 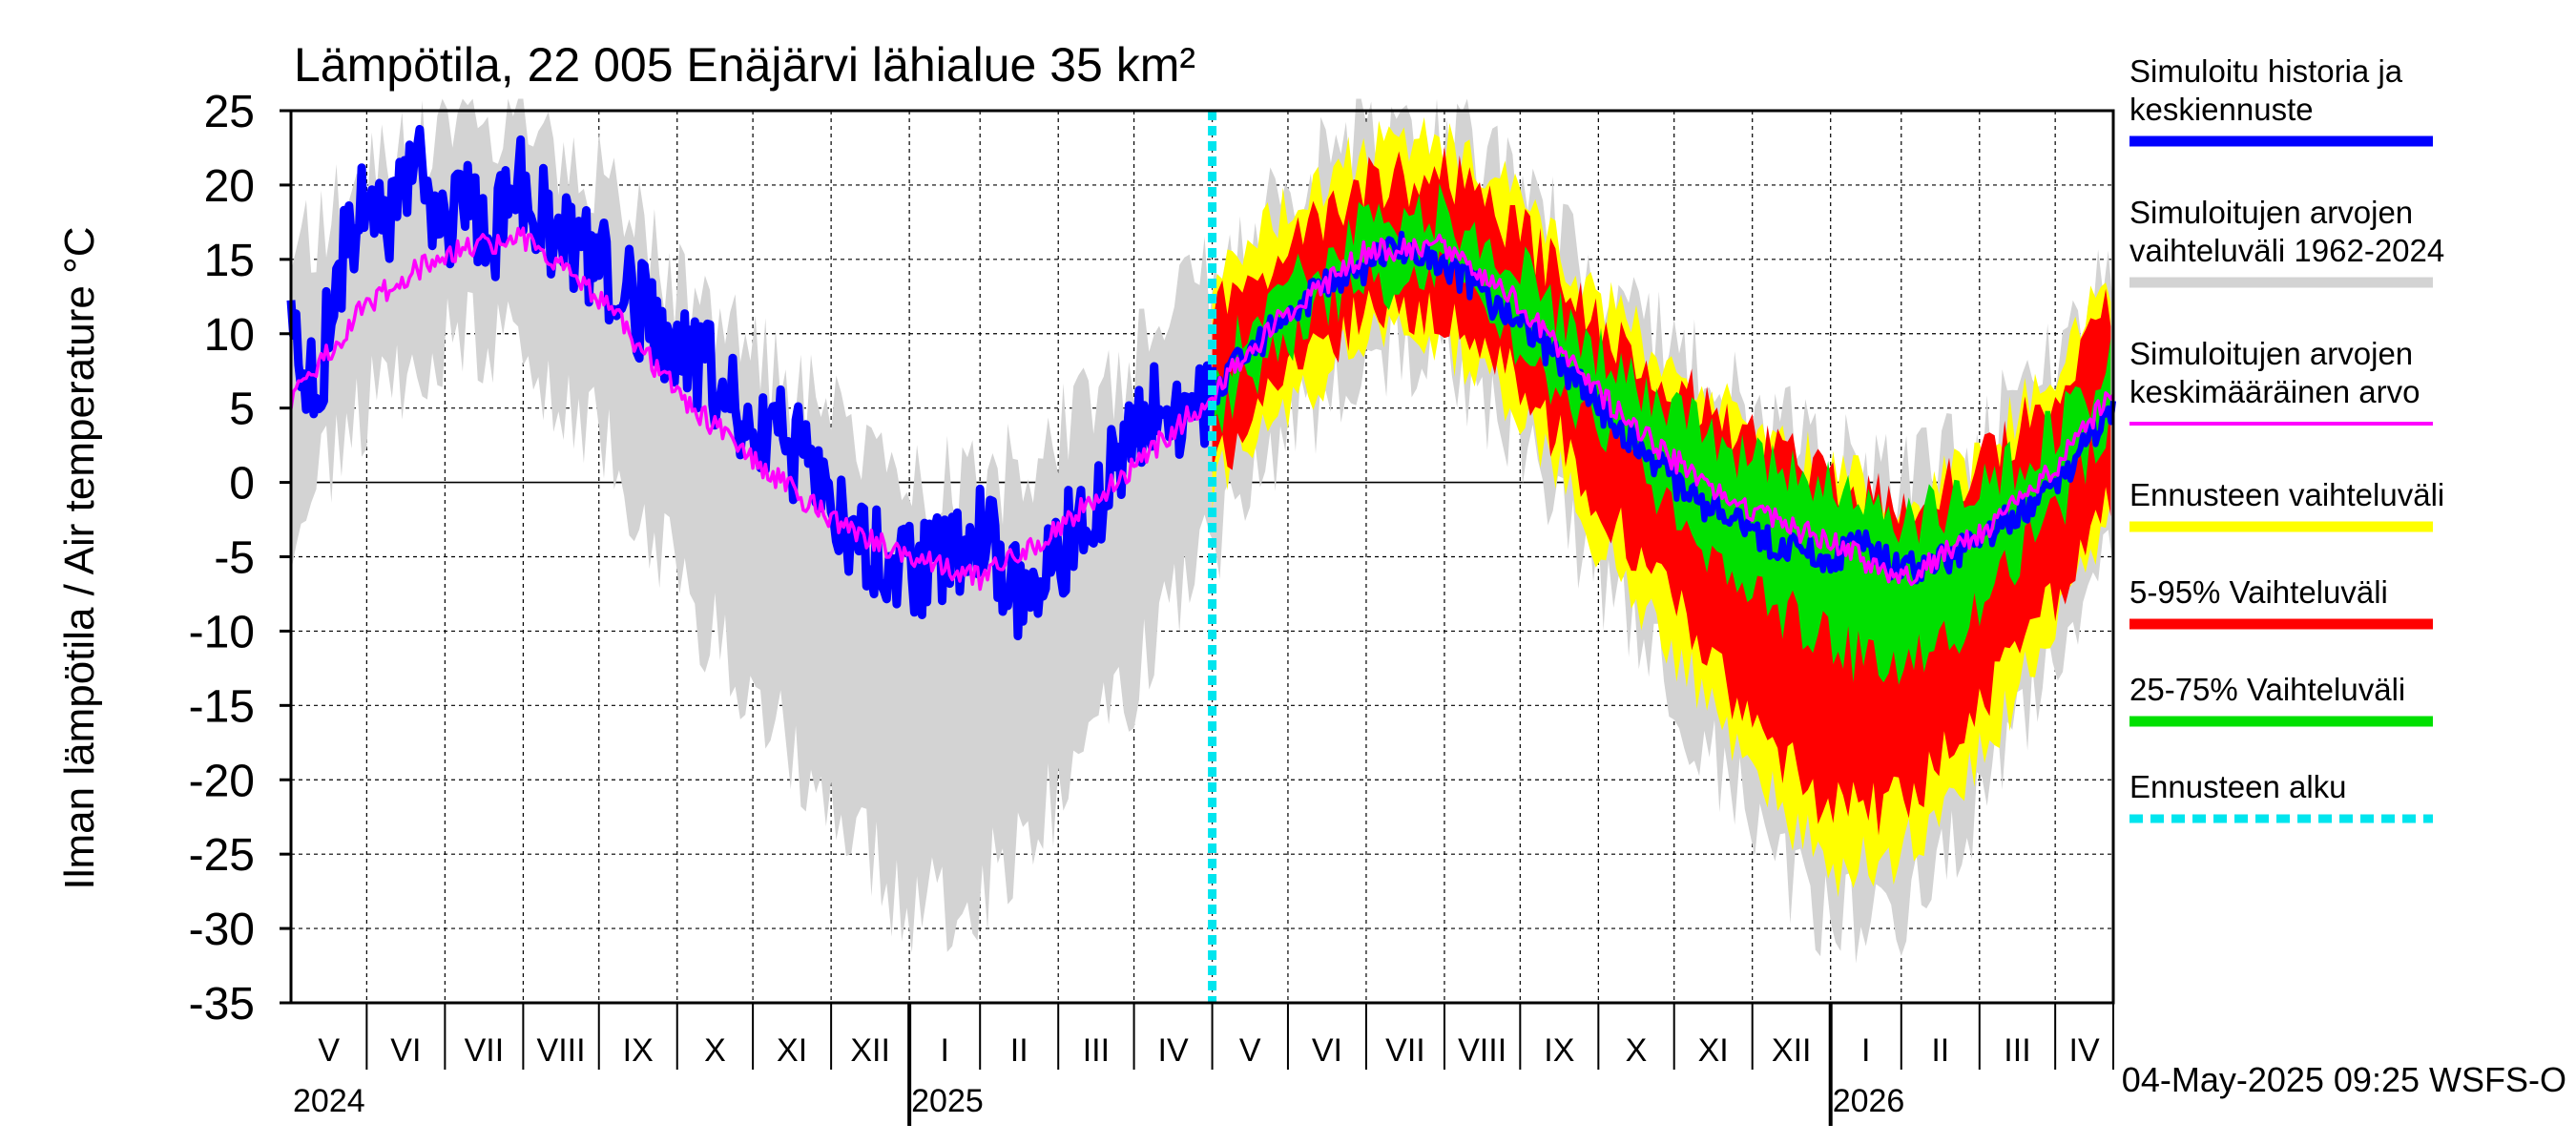 What do you see at coordinates (229, 186) in the screenshot?
I see `y-tick-label: 20` at bounding box center [229, 186].